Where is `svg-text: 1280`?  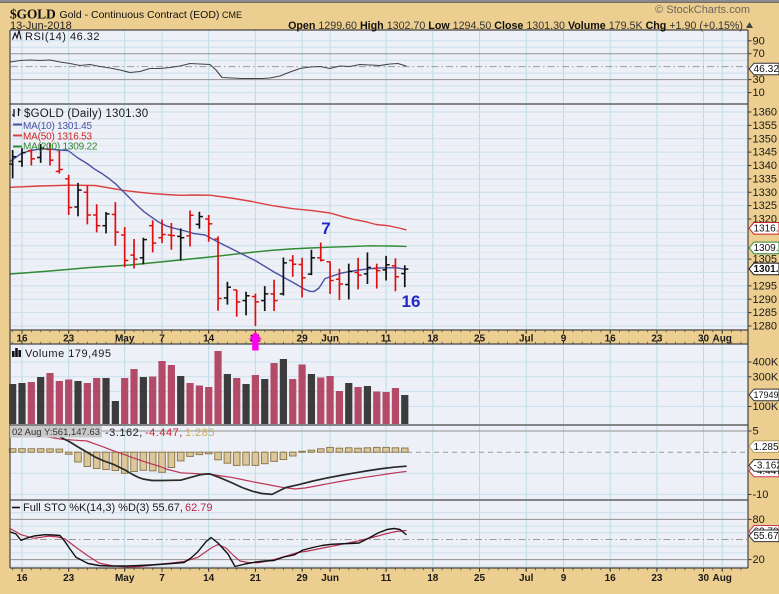 svg-text: 1280 is located at coordinates (765, 327).